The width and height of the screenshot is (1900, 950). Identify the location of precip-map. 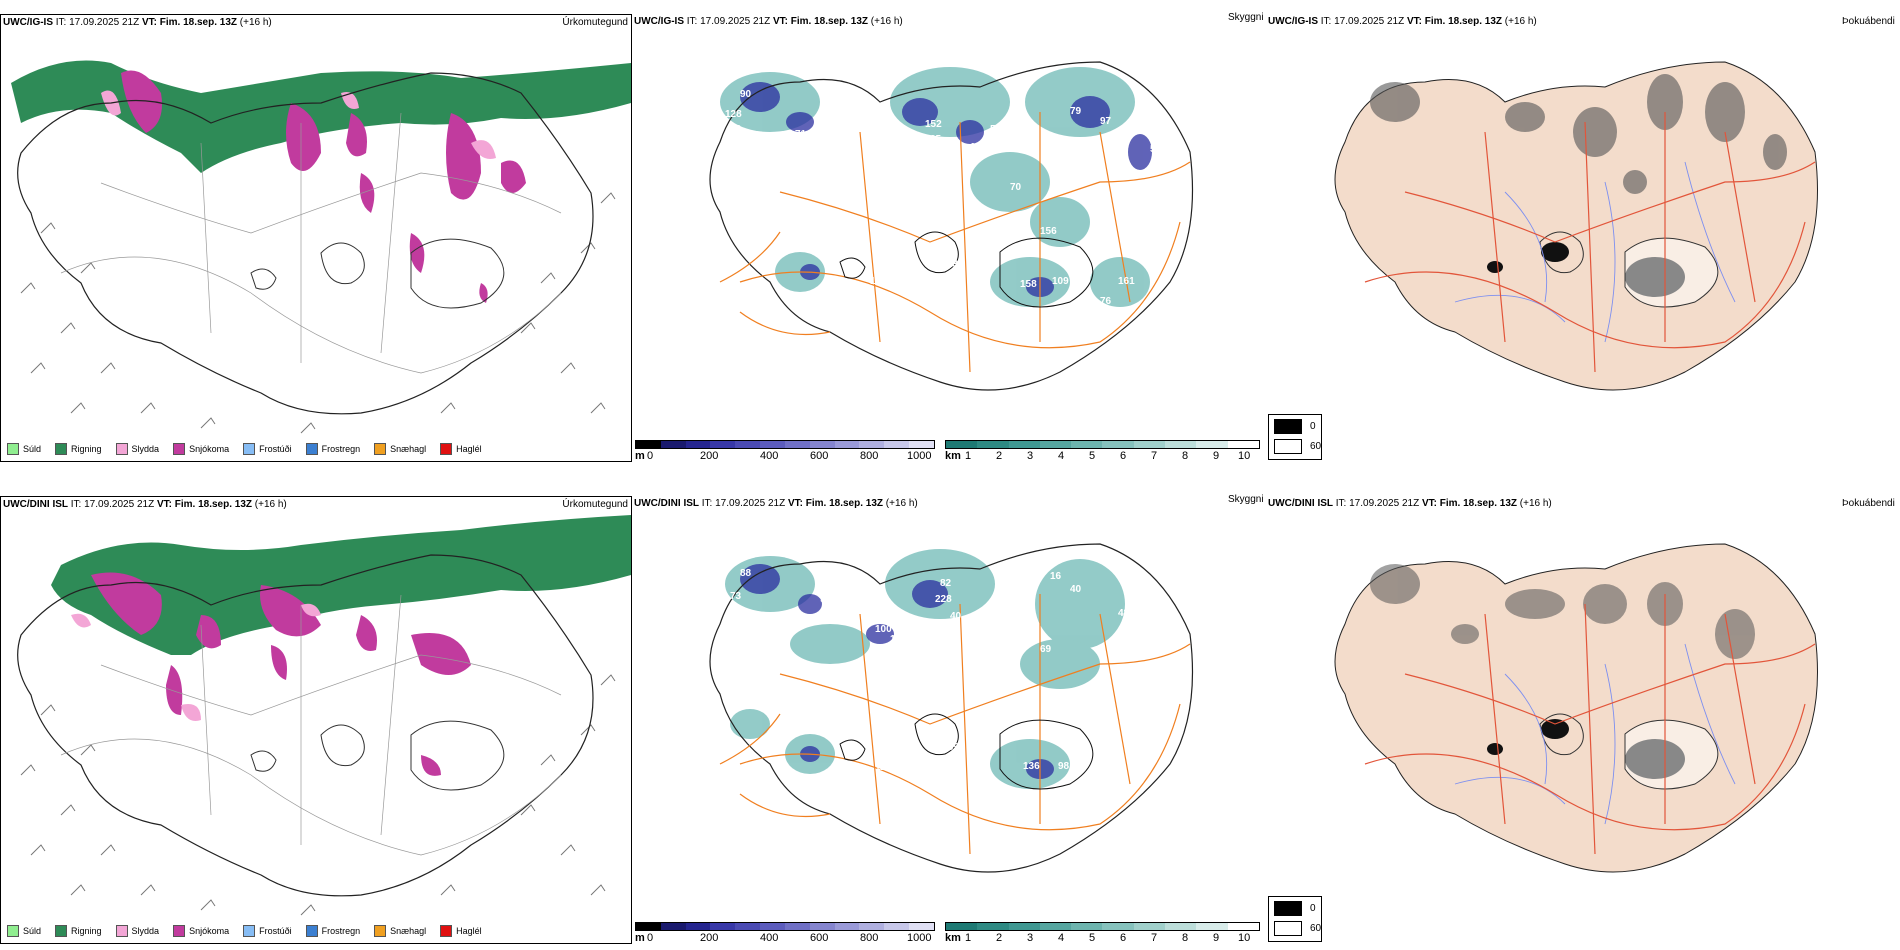
(324, 715).